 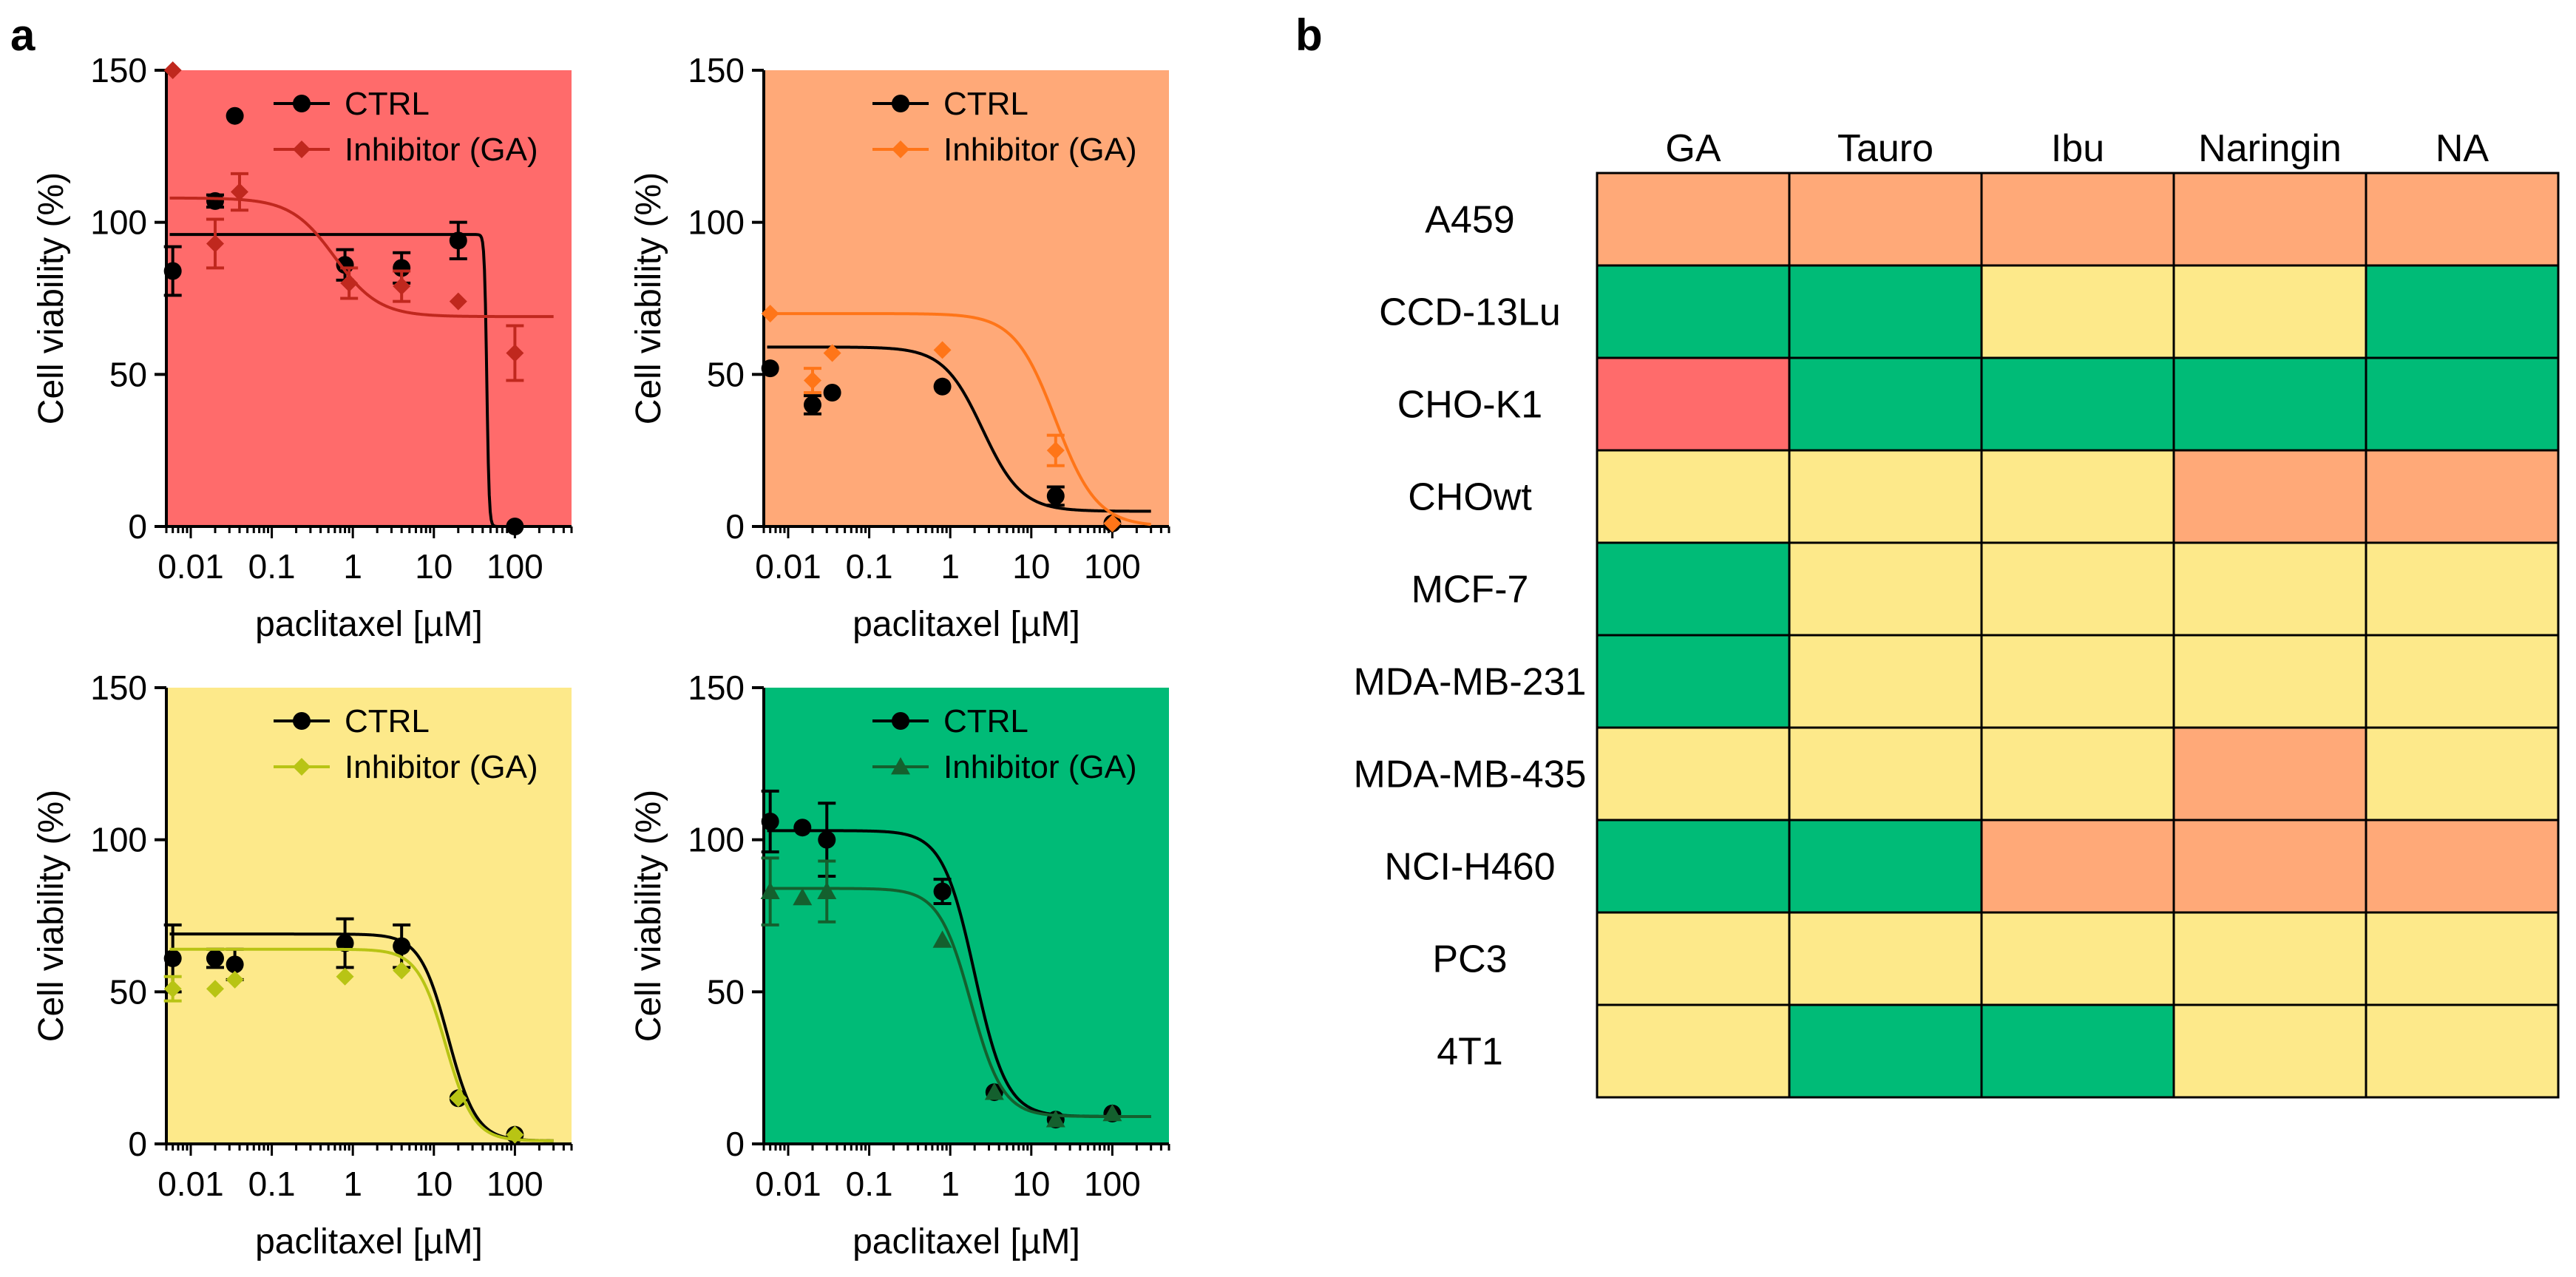 What do you see at coordinates (1469, 959) in the screenshot?
I see `heatmap-row-label: PC3` at bounding box center [1469, 959].